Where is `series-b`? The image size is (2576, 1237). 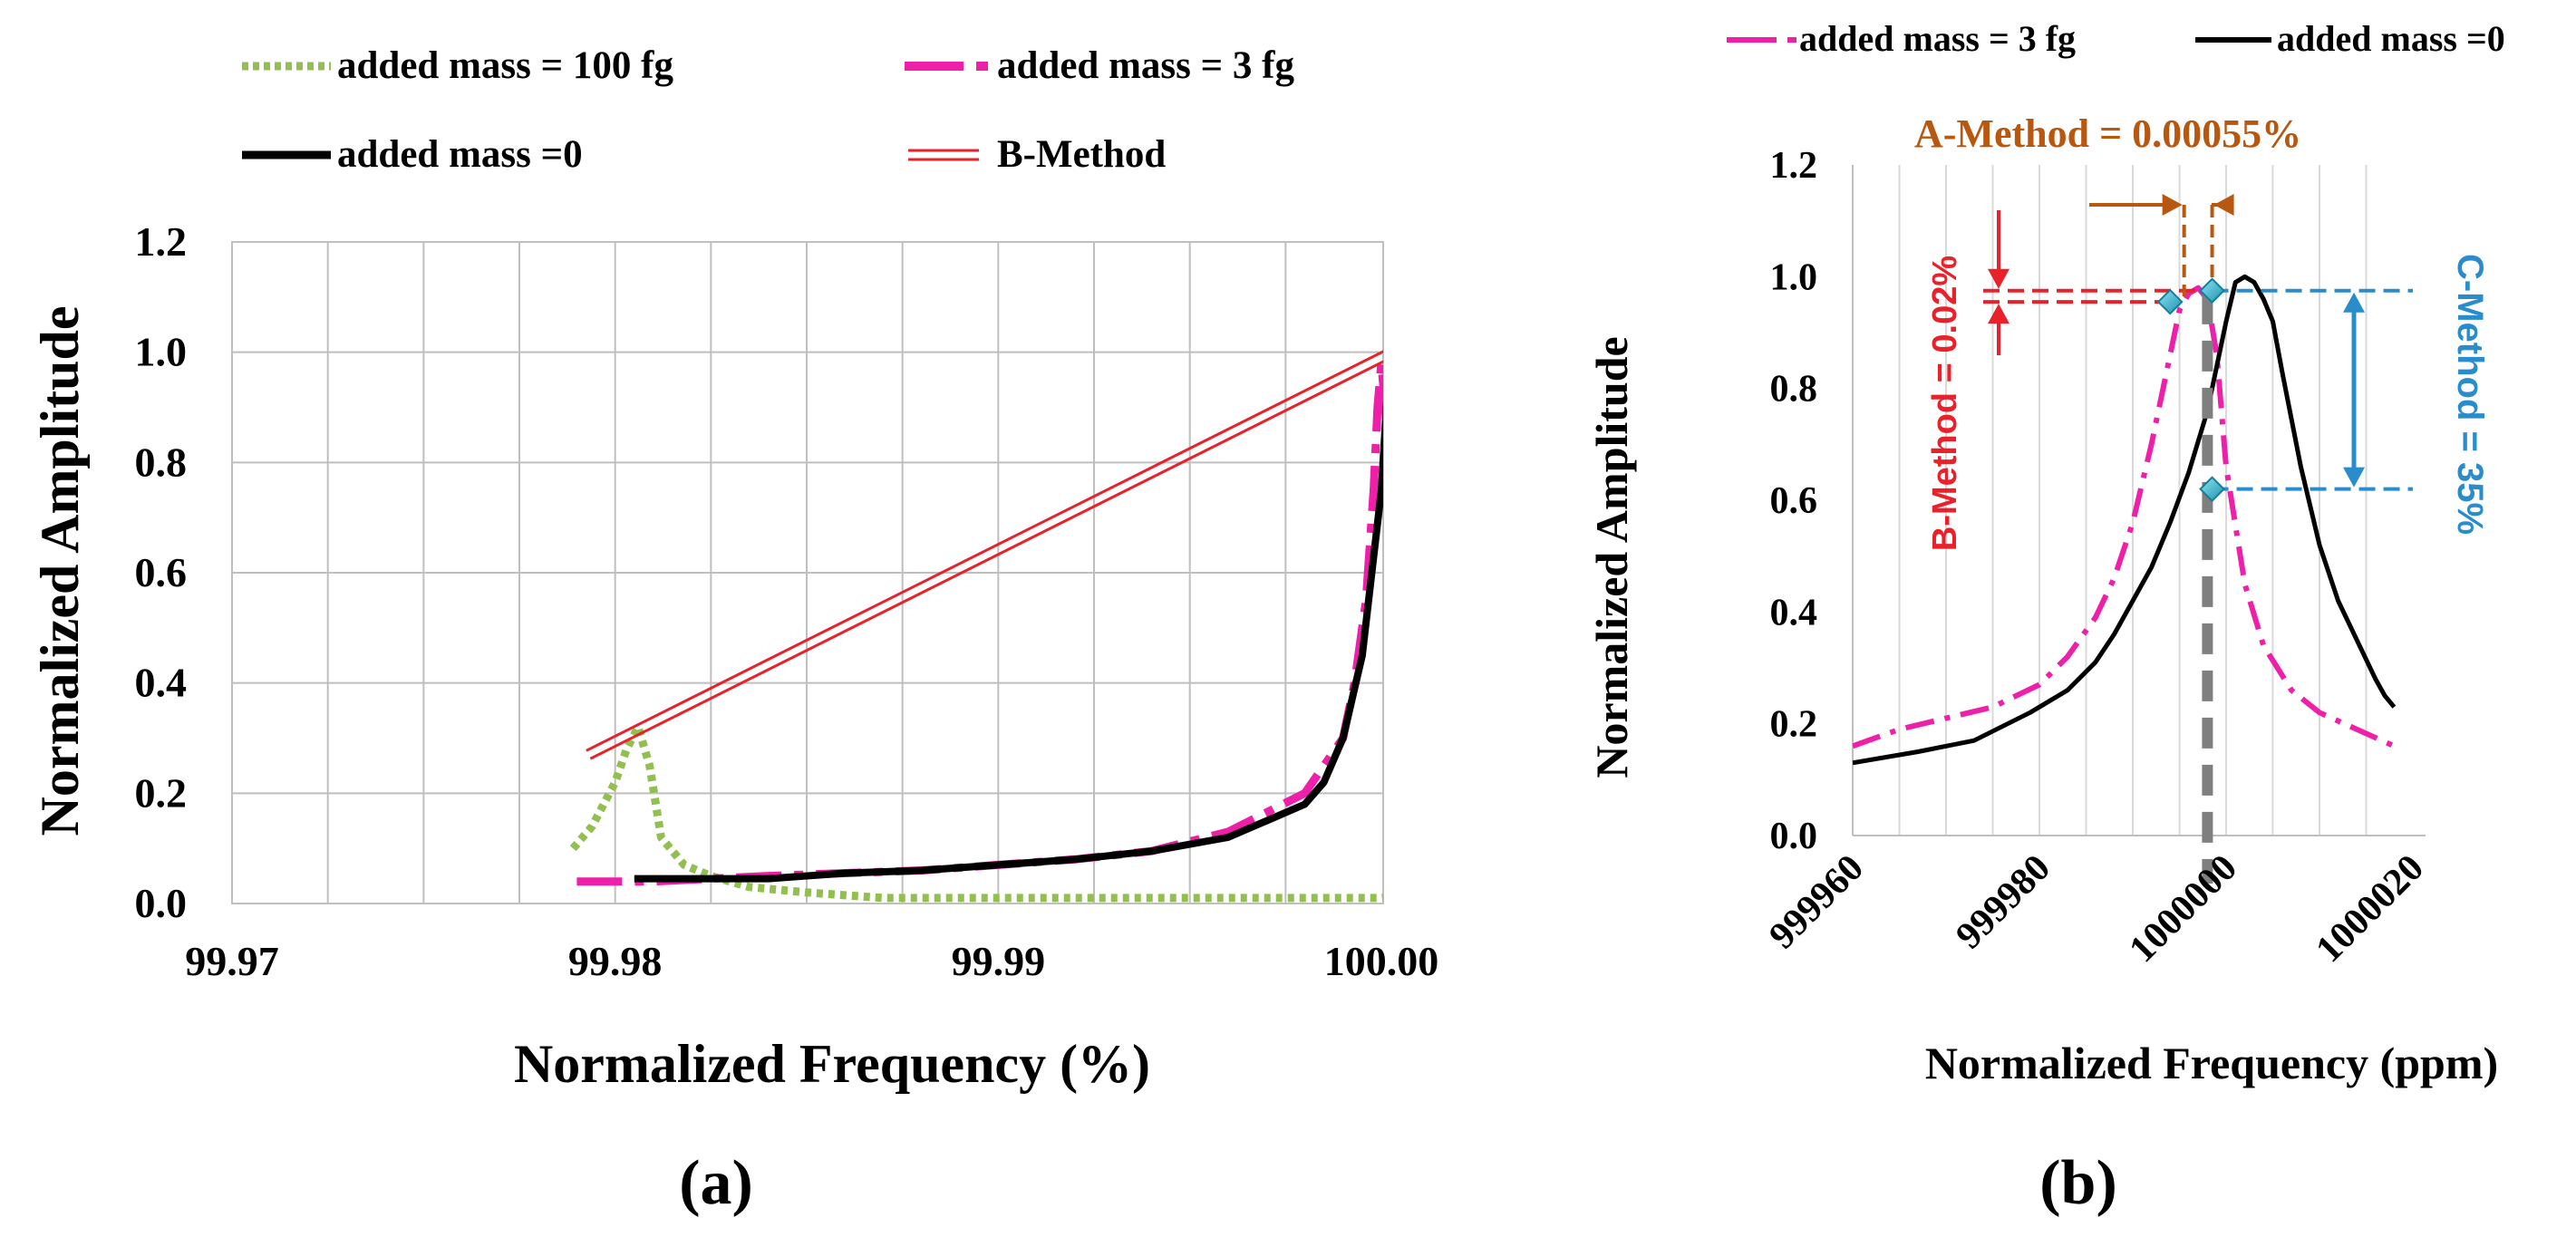
series-b is located at coordinates (2125, 520).